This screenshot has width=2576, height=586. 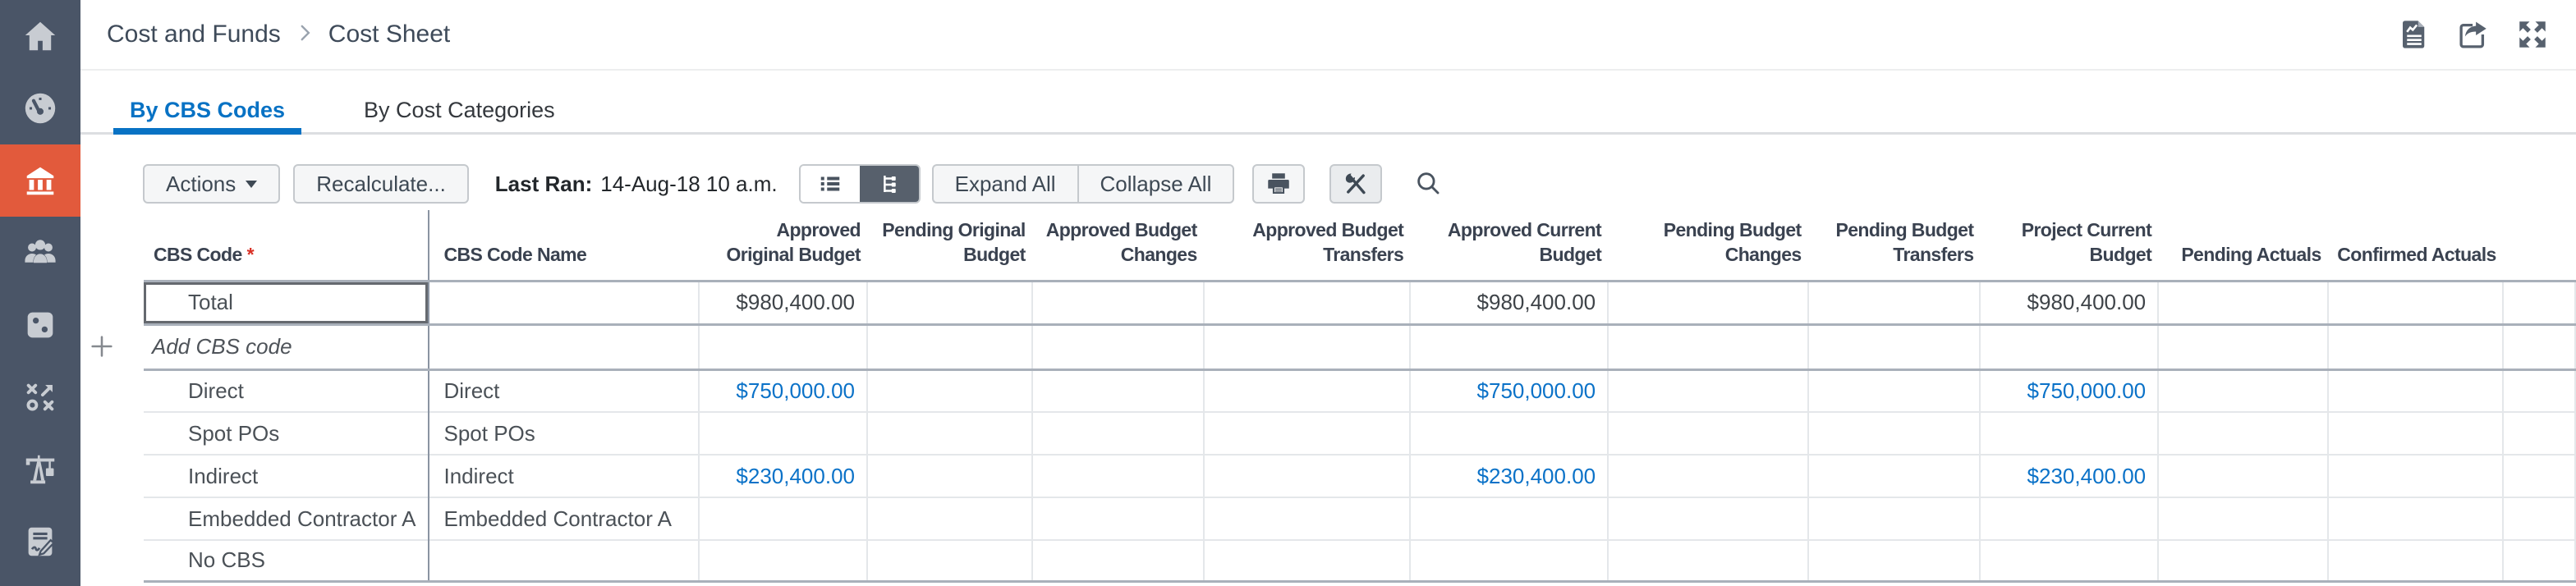 I want to click on cell-cbs-code: Total, so click(x=286, y=302).